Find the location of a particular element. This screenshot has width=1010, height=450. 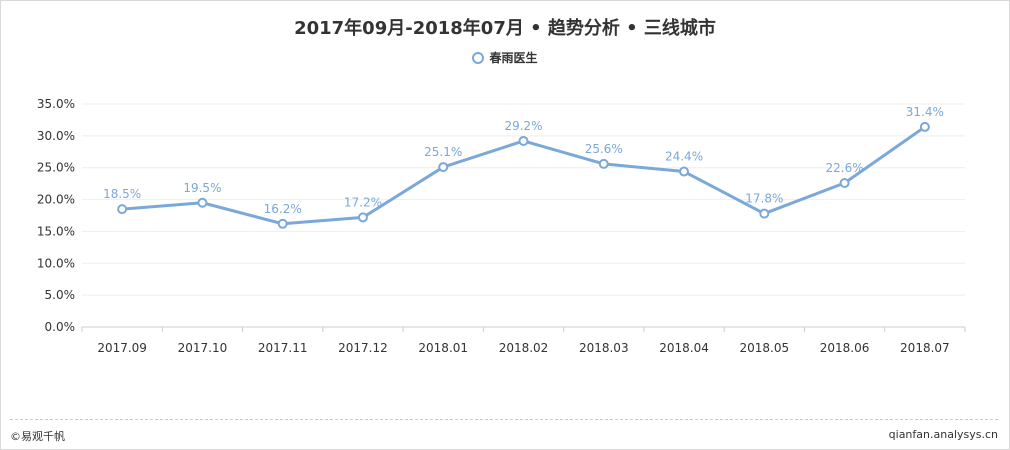

x-tick-label: 2018.02 is located at coordinates (524, 348).